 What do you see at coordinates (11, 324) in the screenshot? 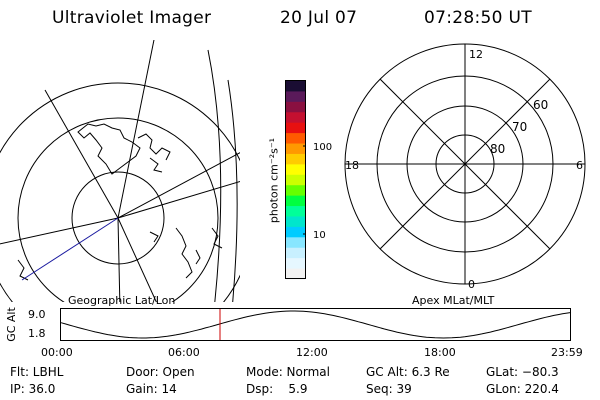
I see `orbit-ylabel: GC Alt` at bounding box center [11, 324].